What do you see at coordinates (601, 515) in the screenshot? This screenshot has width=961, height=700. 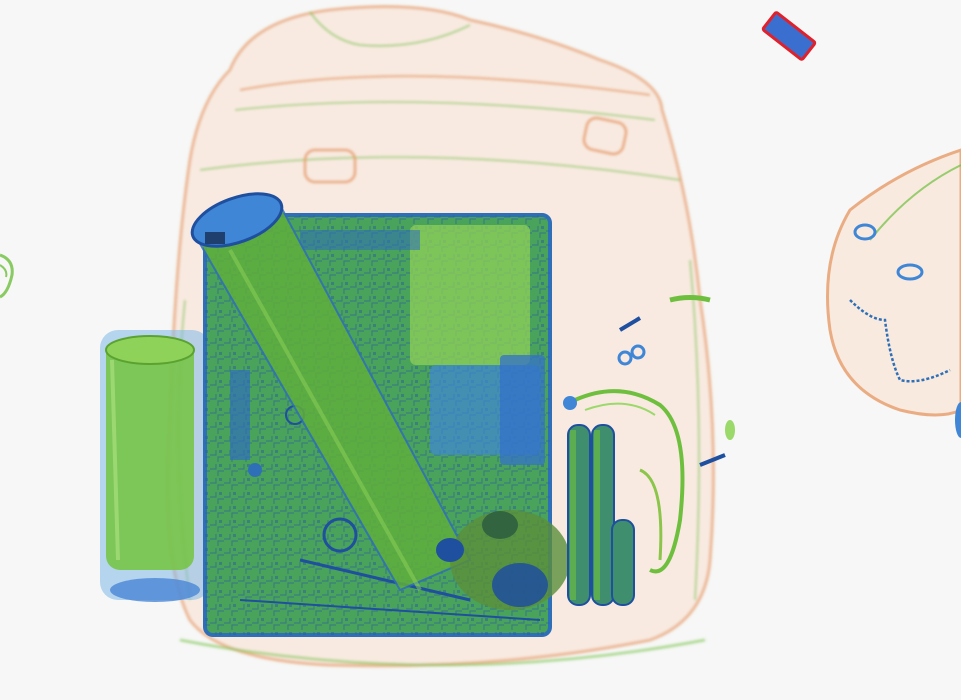 I see `batteries` at bounding box center [601, 515].